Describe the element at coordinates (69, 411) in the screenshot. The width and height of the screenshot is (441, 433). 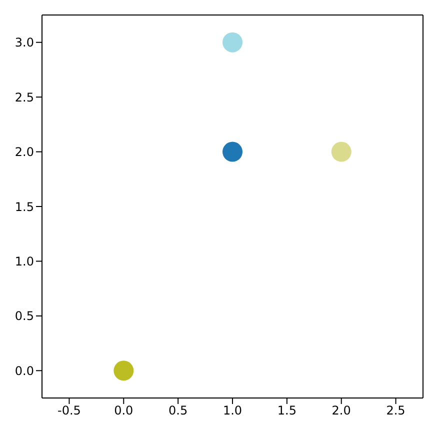
I see `x-tick-label: -0.5` at that location.